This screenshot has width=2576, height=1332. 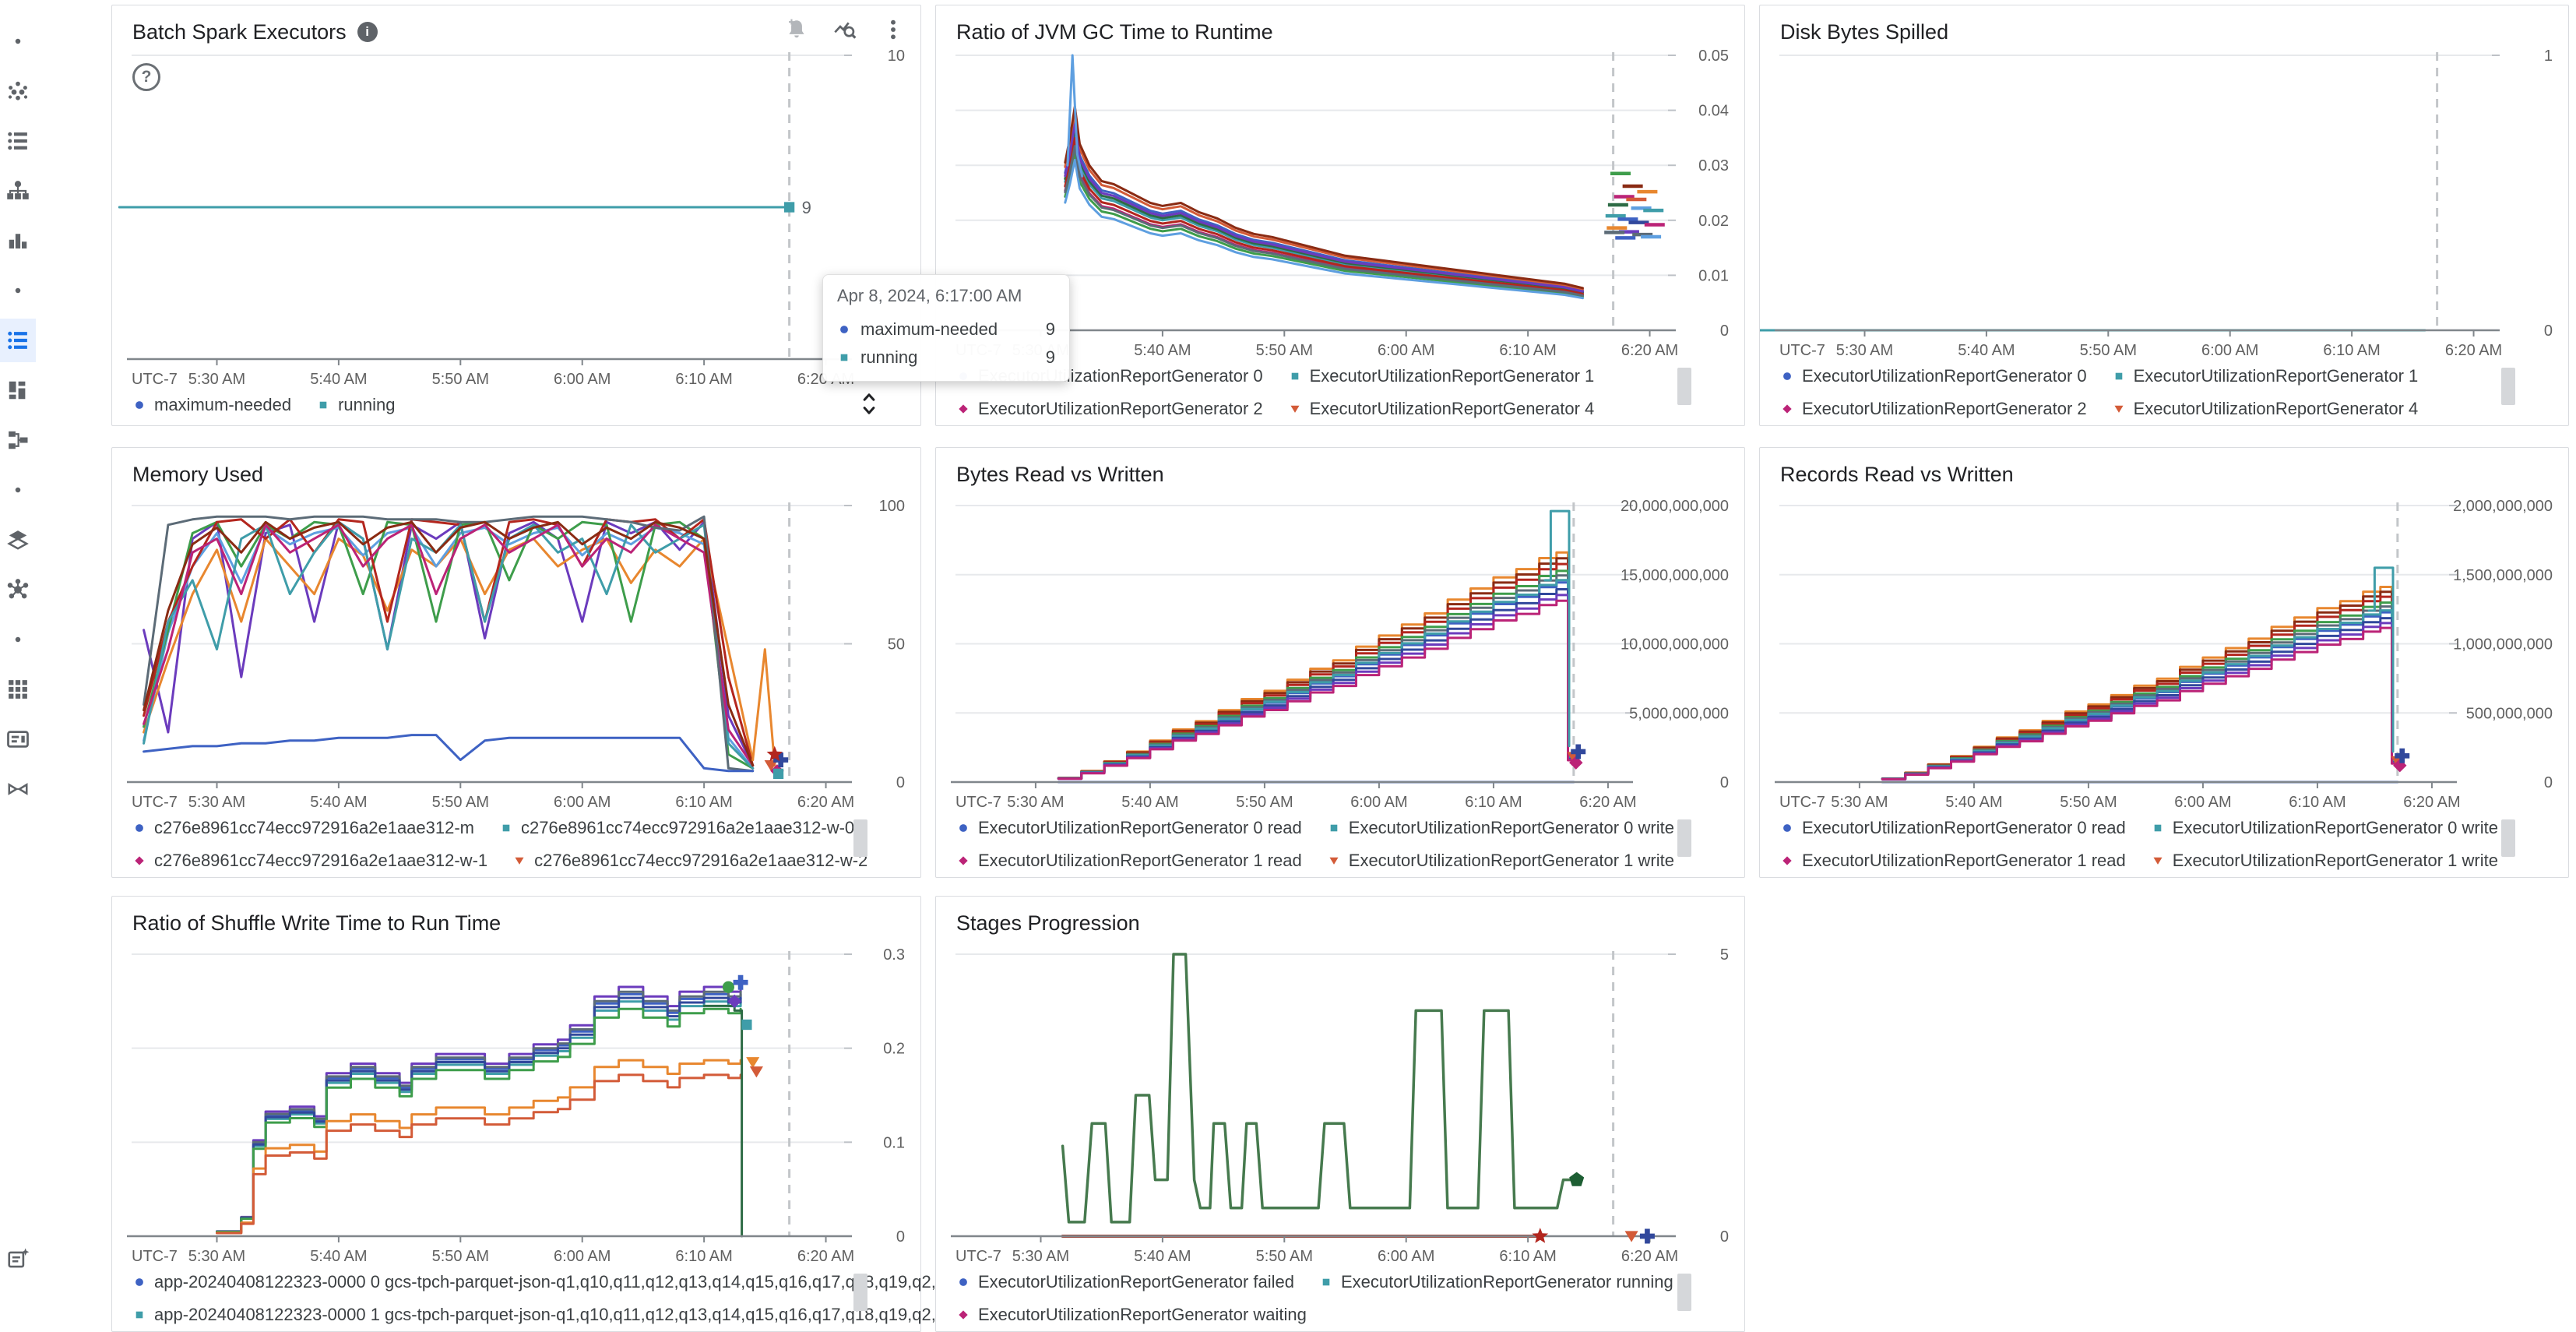 I want to click on sidebar-item-13-apps-grid-icon, so click(x=18, y=689).